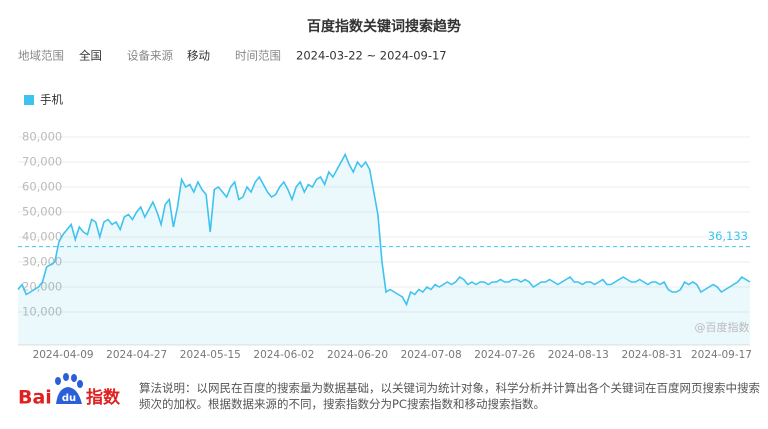 Image resolution: width=768 pixels, height=429 pixels. What do you see at coordinates (504, 355) in the screenshot?
I see `x-tick-label: 2024-07-26` at bounding box center [504, 355].